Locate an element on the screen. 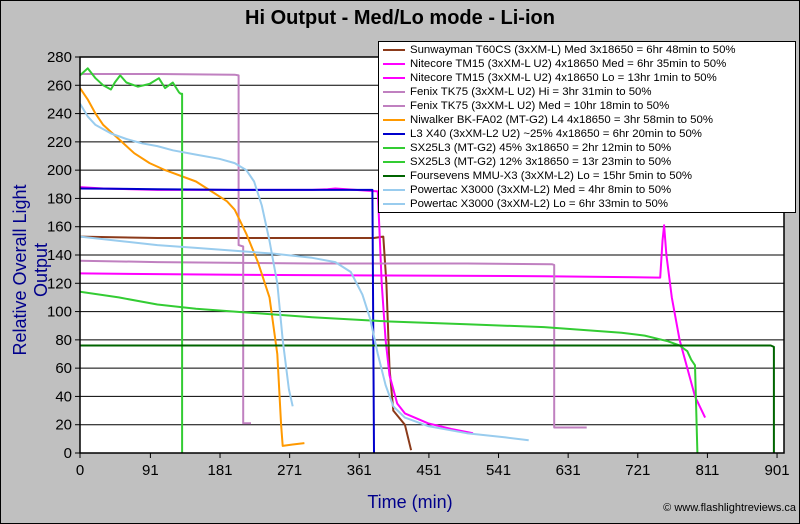  y-tick-label: 0 is located at coordinates (68, 453).